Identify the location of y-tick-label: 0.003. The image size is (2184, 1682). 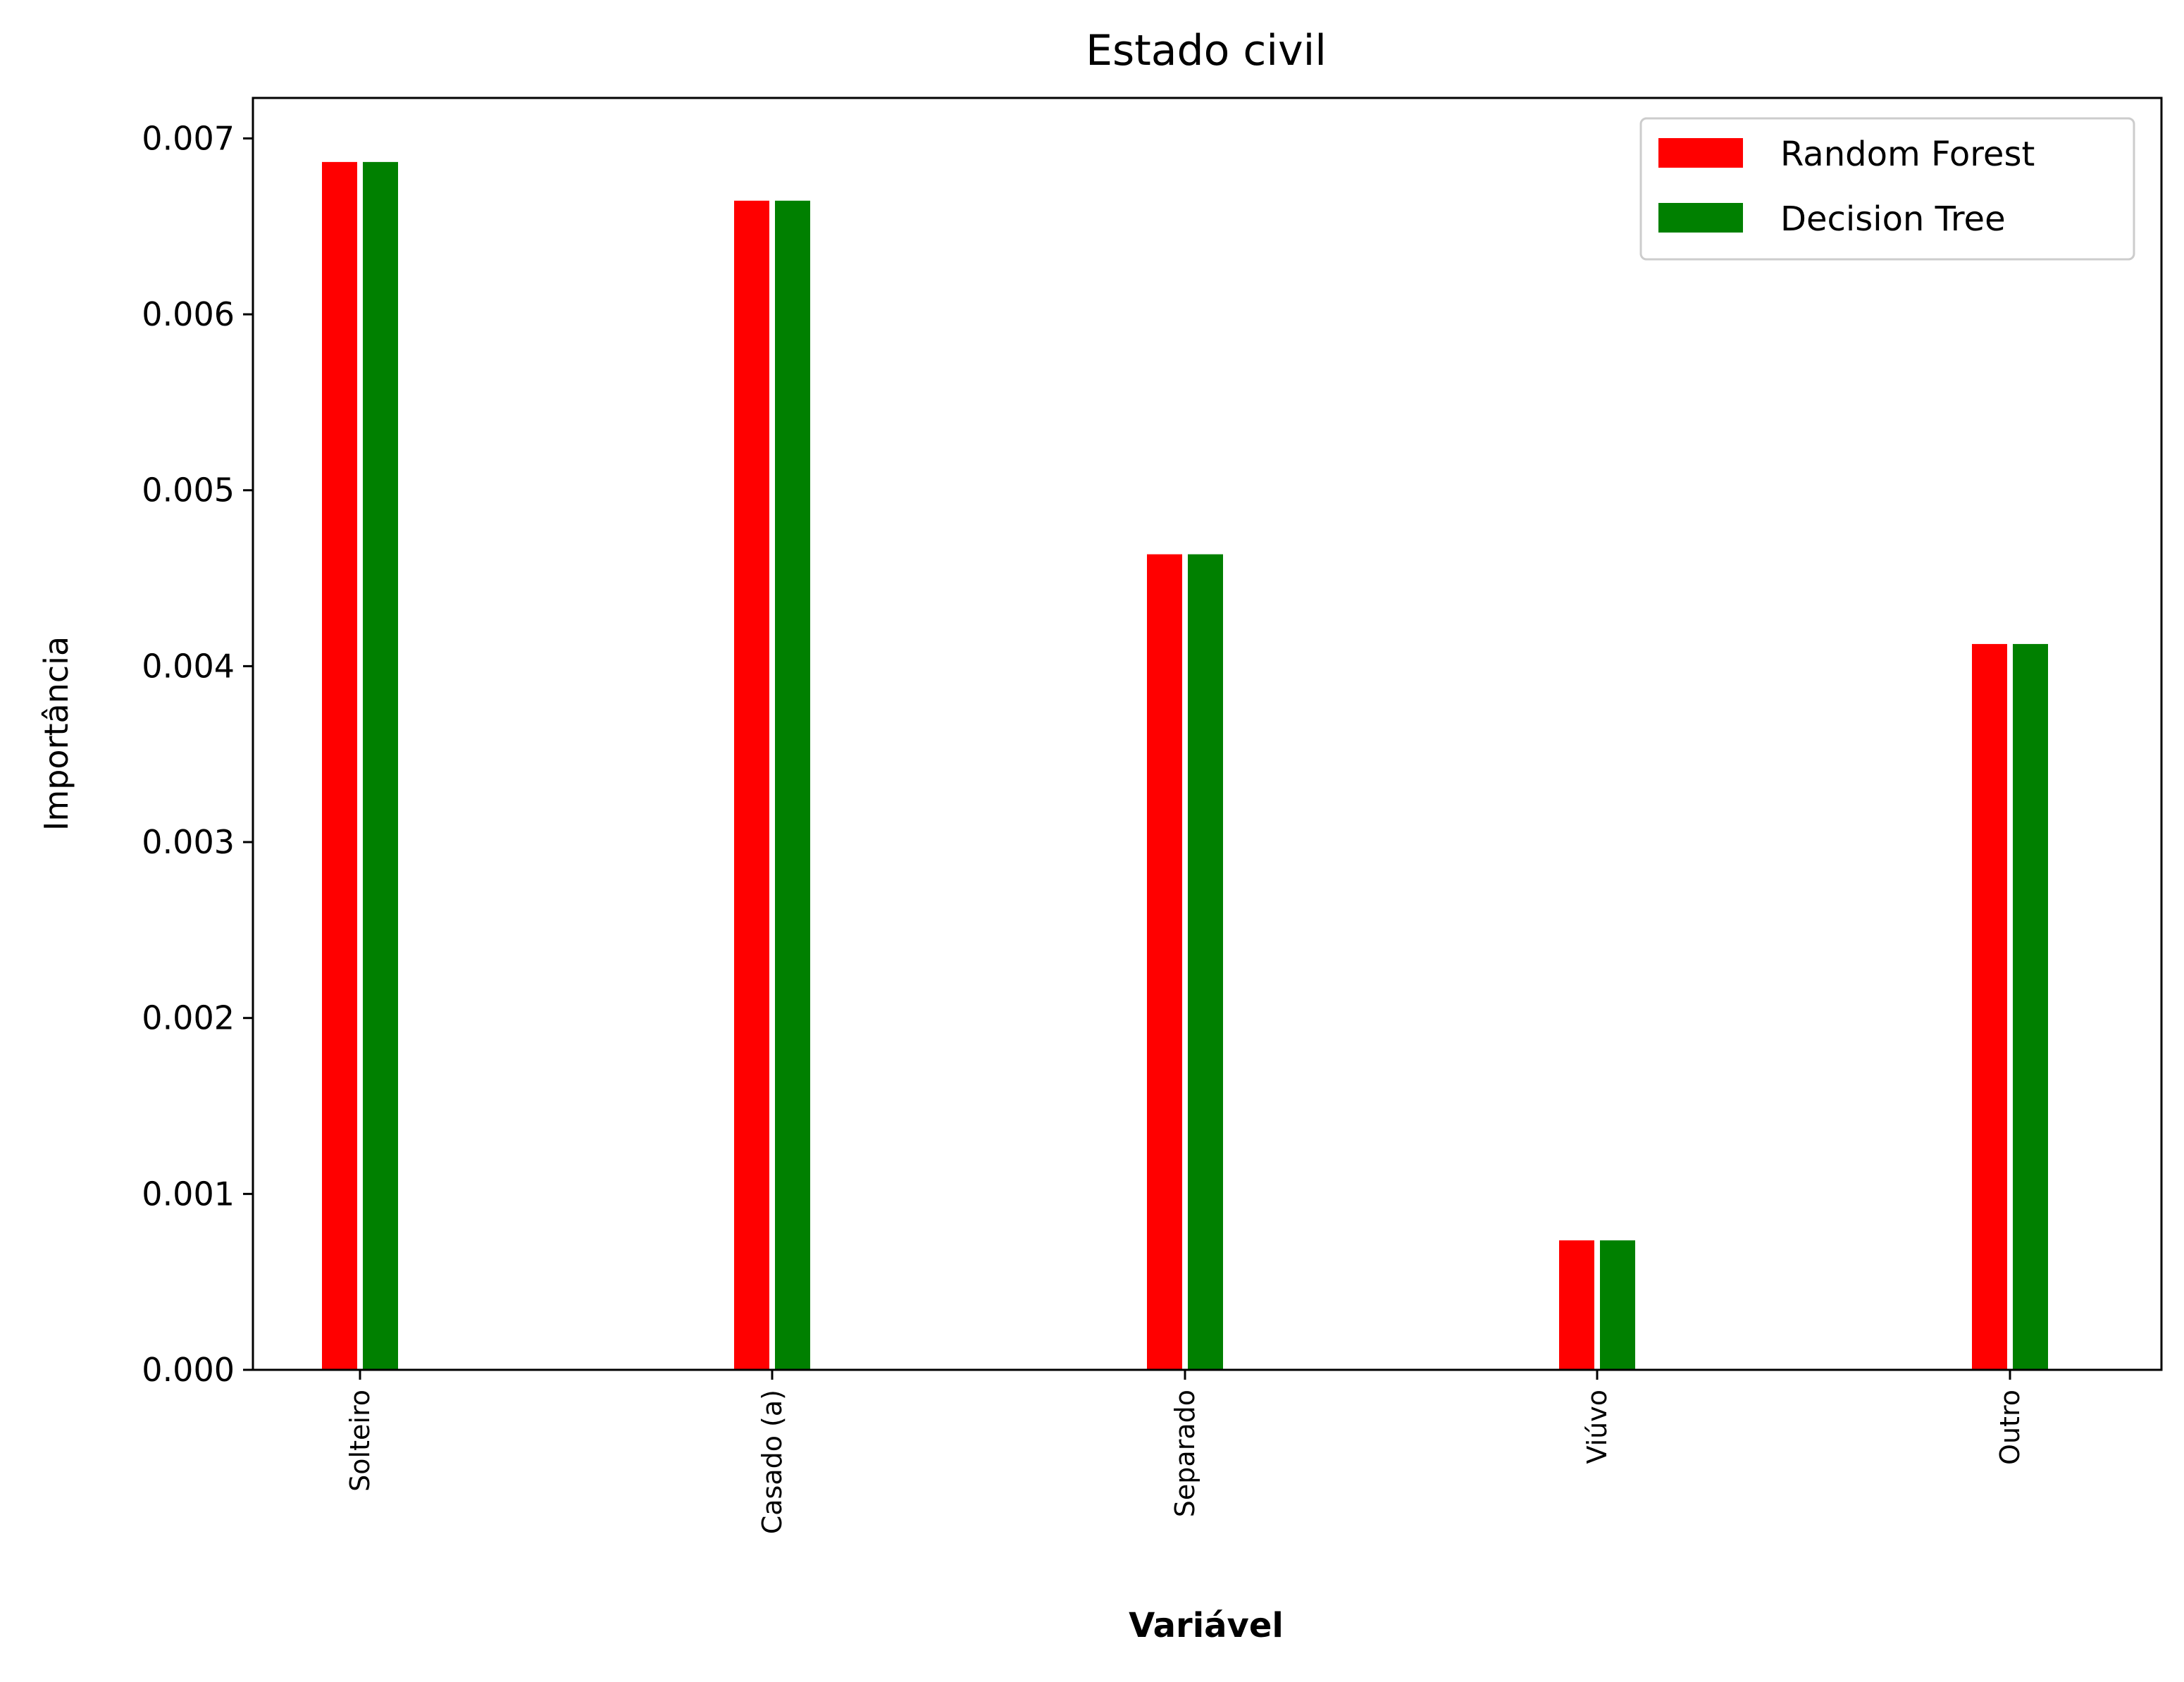
(188, 842).